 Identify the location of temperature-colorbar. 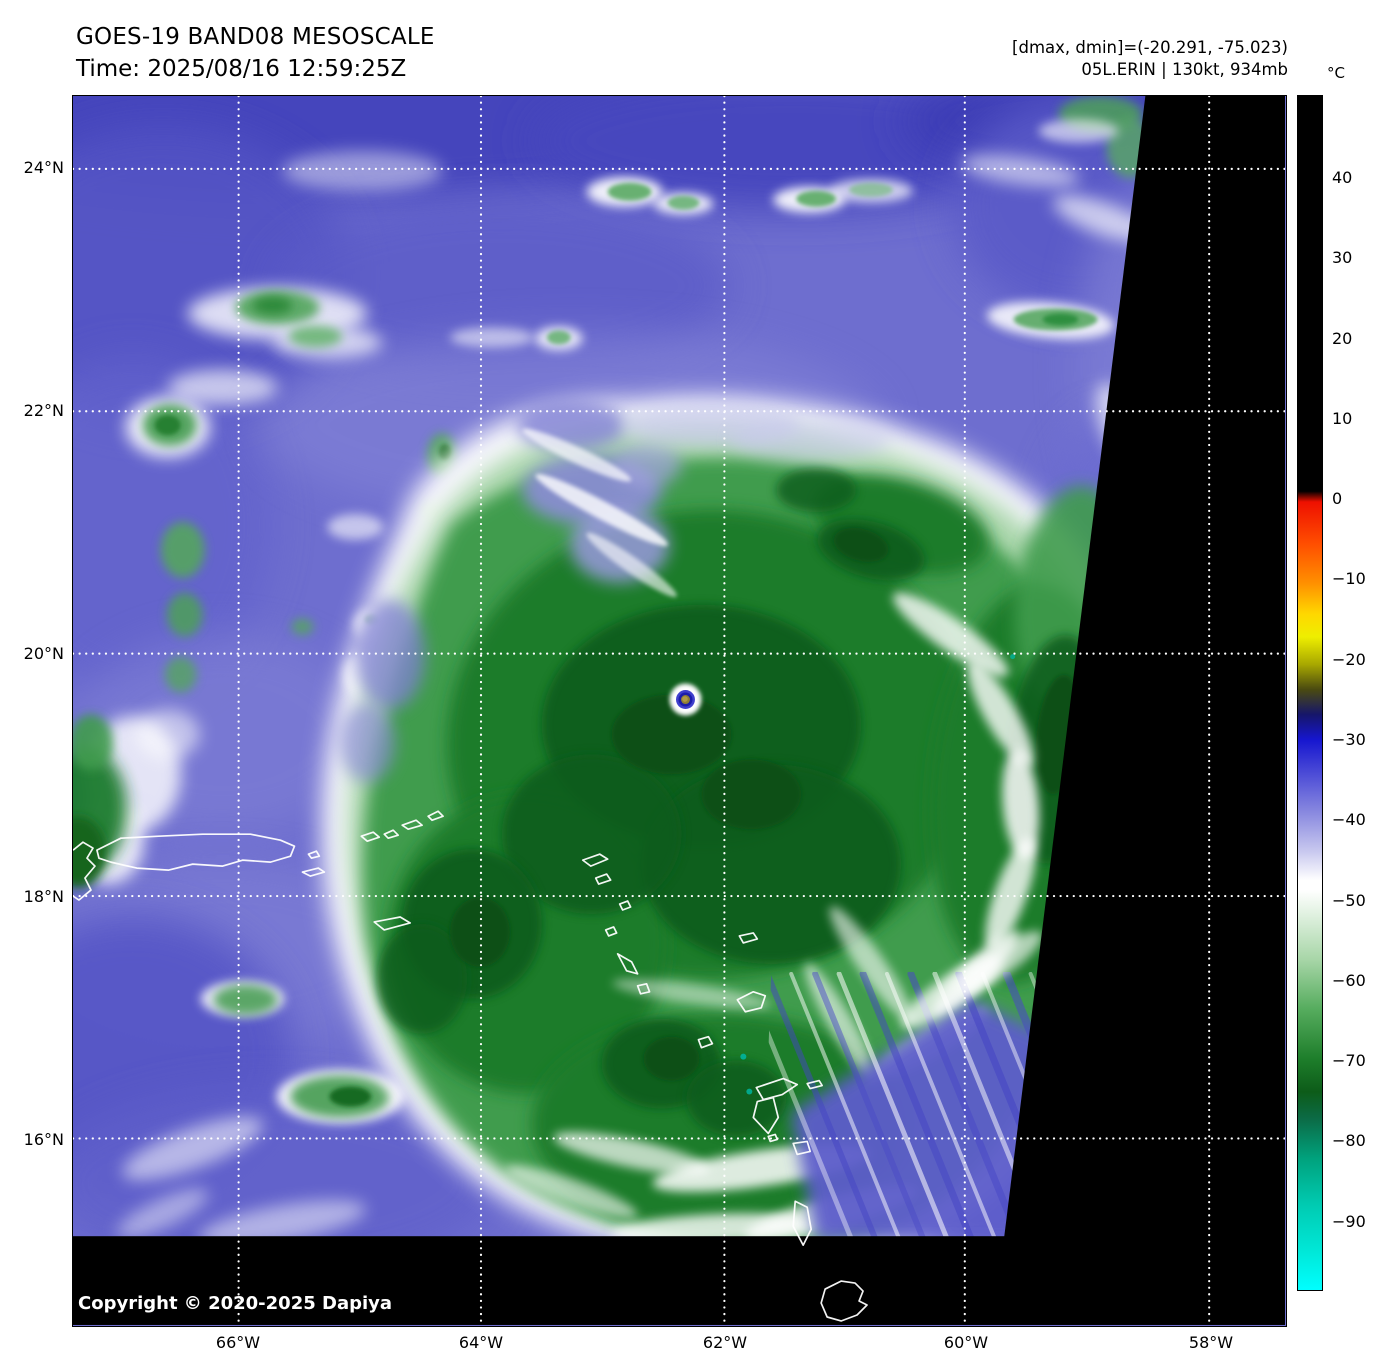
(1310, 693).